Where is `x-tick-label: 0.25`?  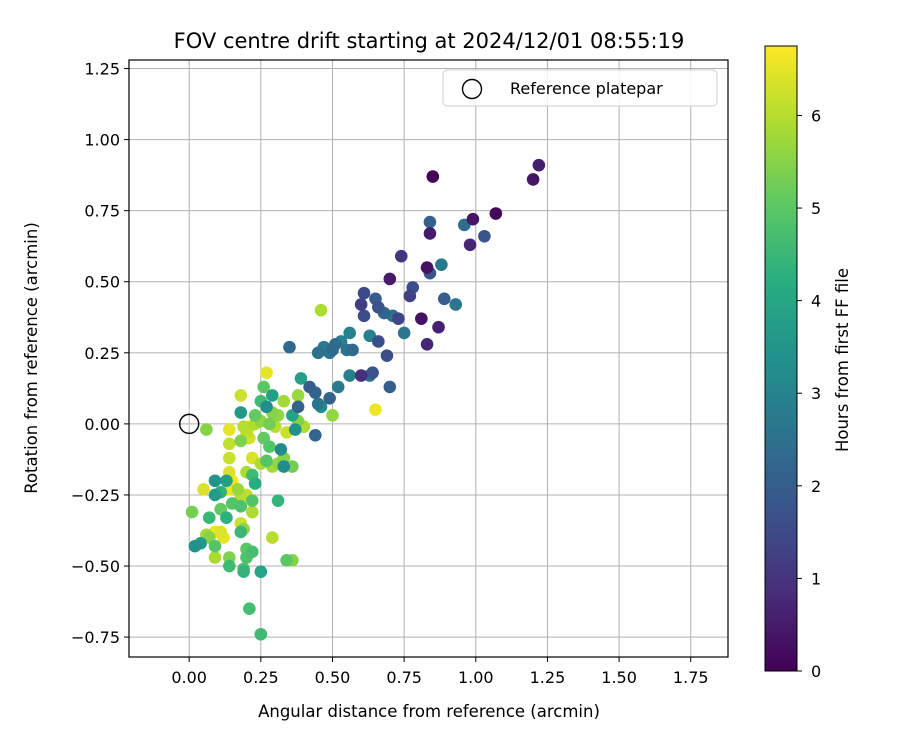 x-tick-label: 0.25 is located at coordinates (261, 677).